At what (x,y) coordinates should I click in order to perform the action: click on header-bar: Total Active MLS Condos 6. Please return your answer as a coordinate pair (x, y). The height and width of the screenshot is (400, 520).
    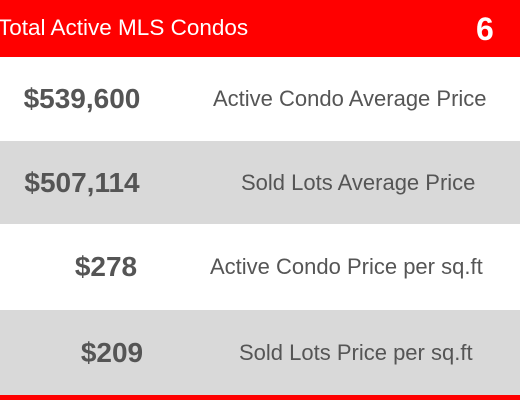
    Looking at the image, I should click on (260, 28).